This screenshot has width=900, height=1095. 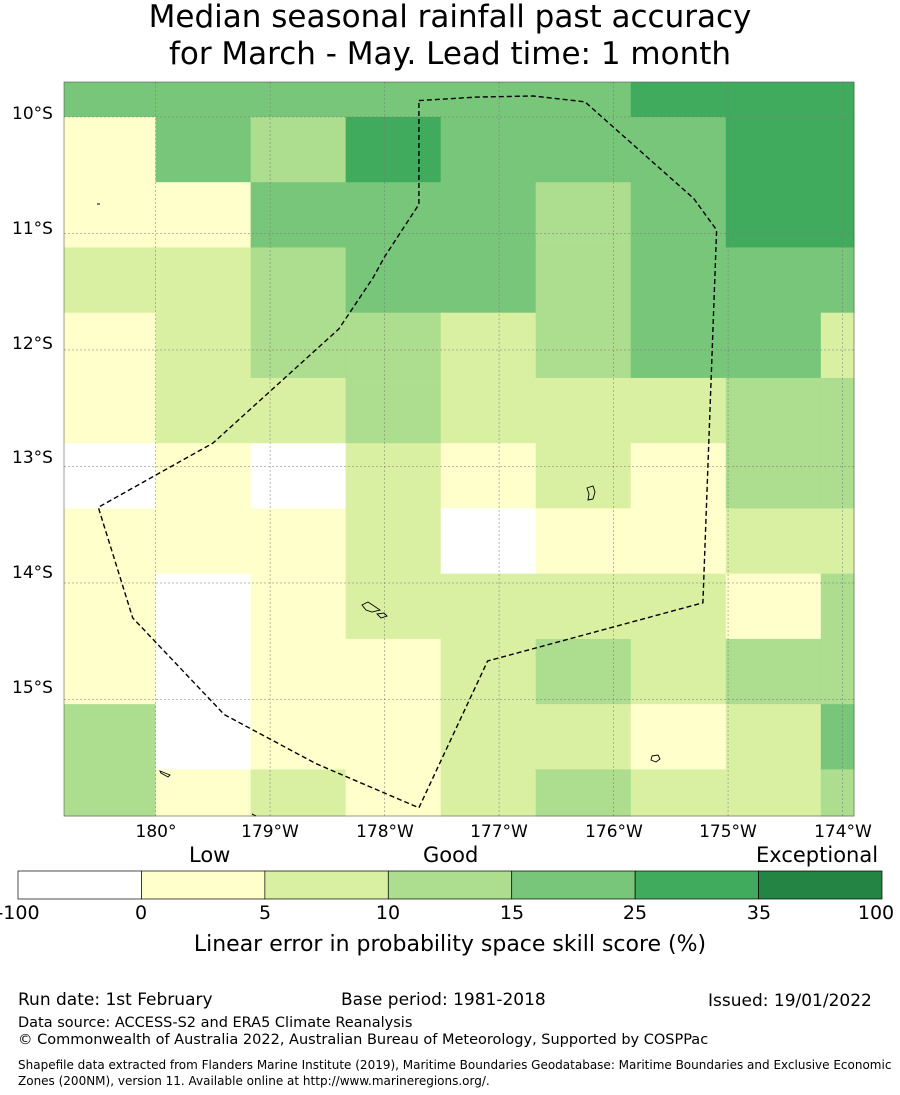 What do you see at coordinates (728, 832) in the screenshot?
I see `lon-label-175w: 175°W` at bounding box center [728, 832].